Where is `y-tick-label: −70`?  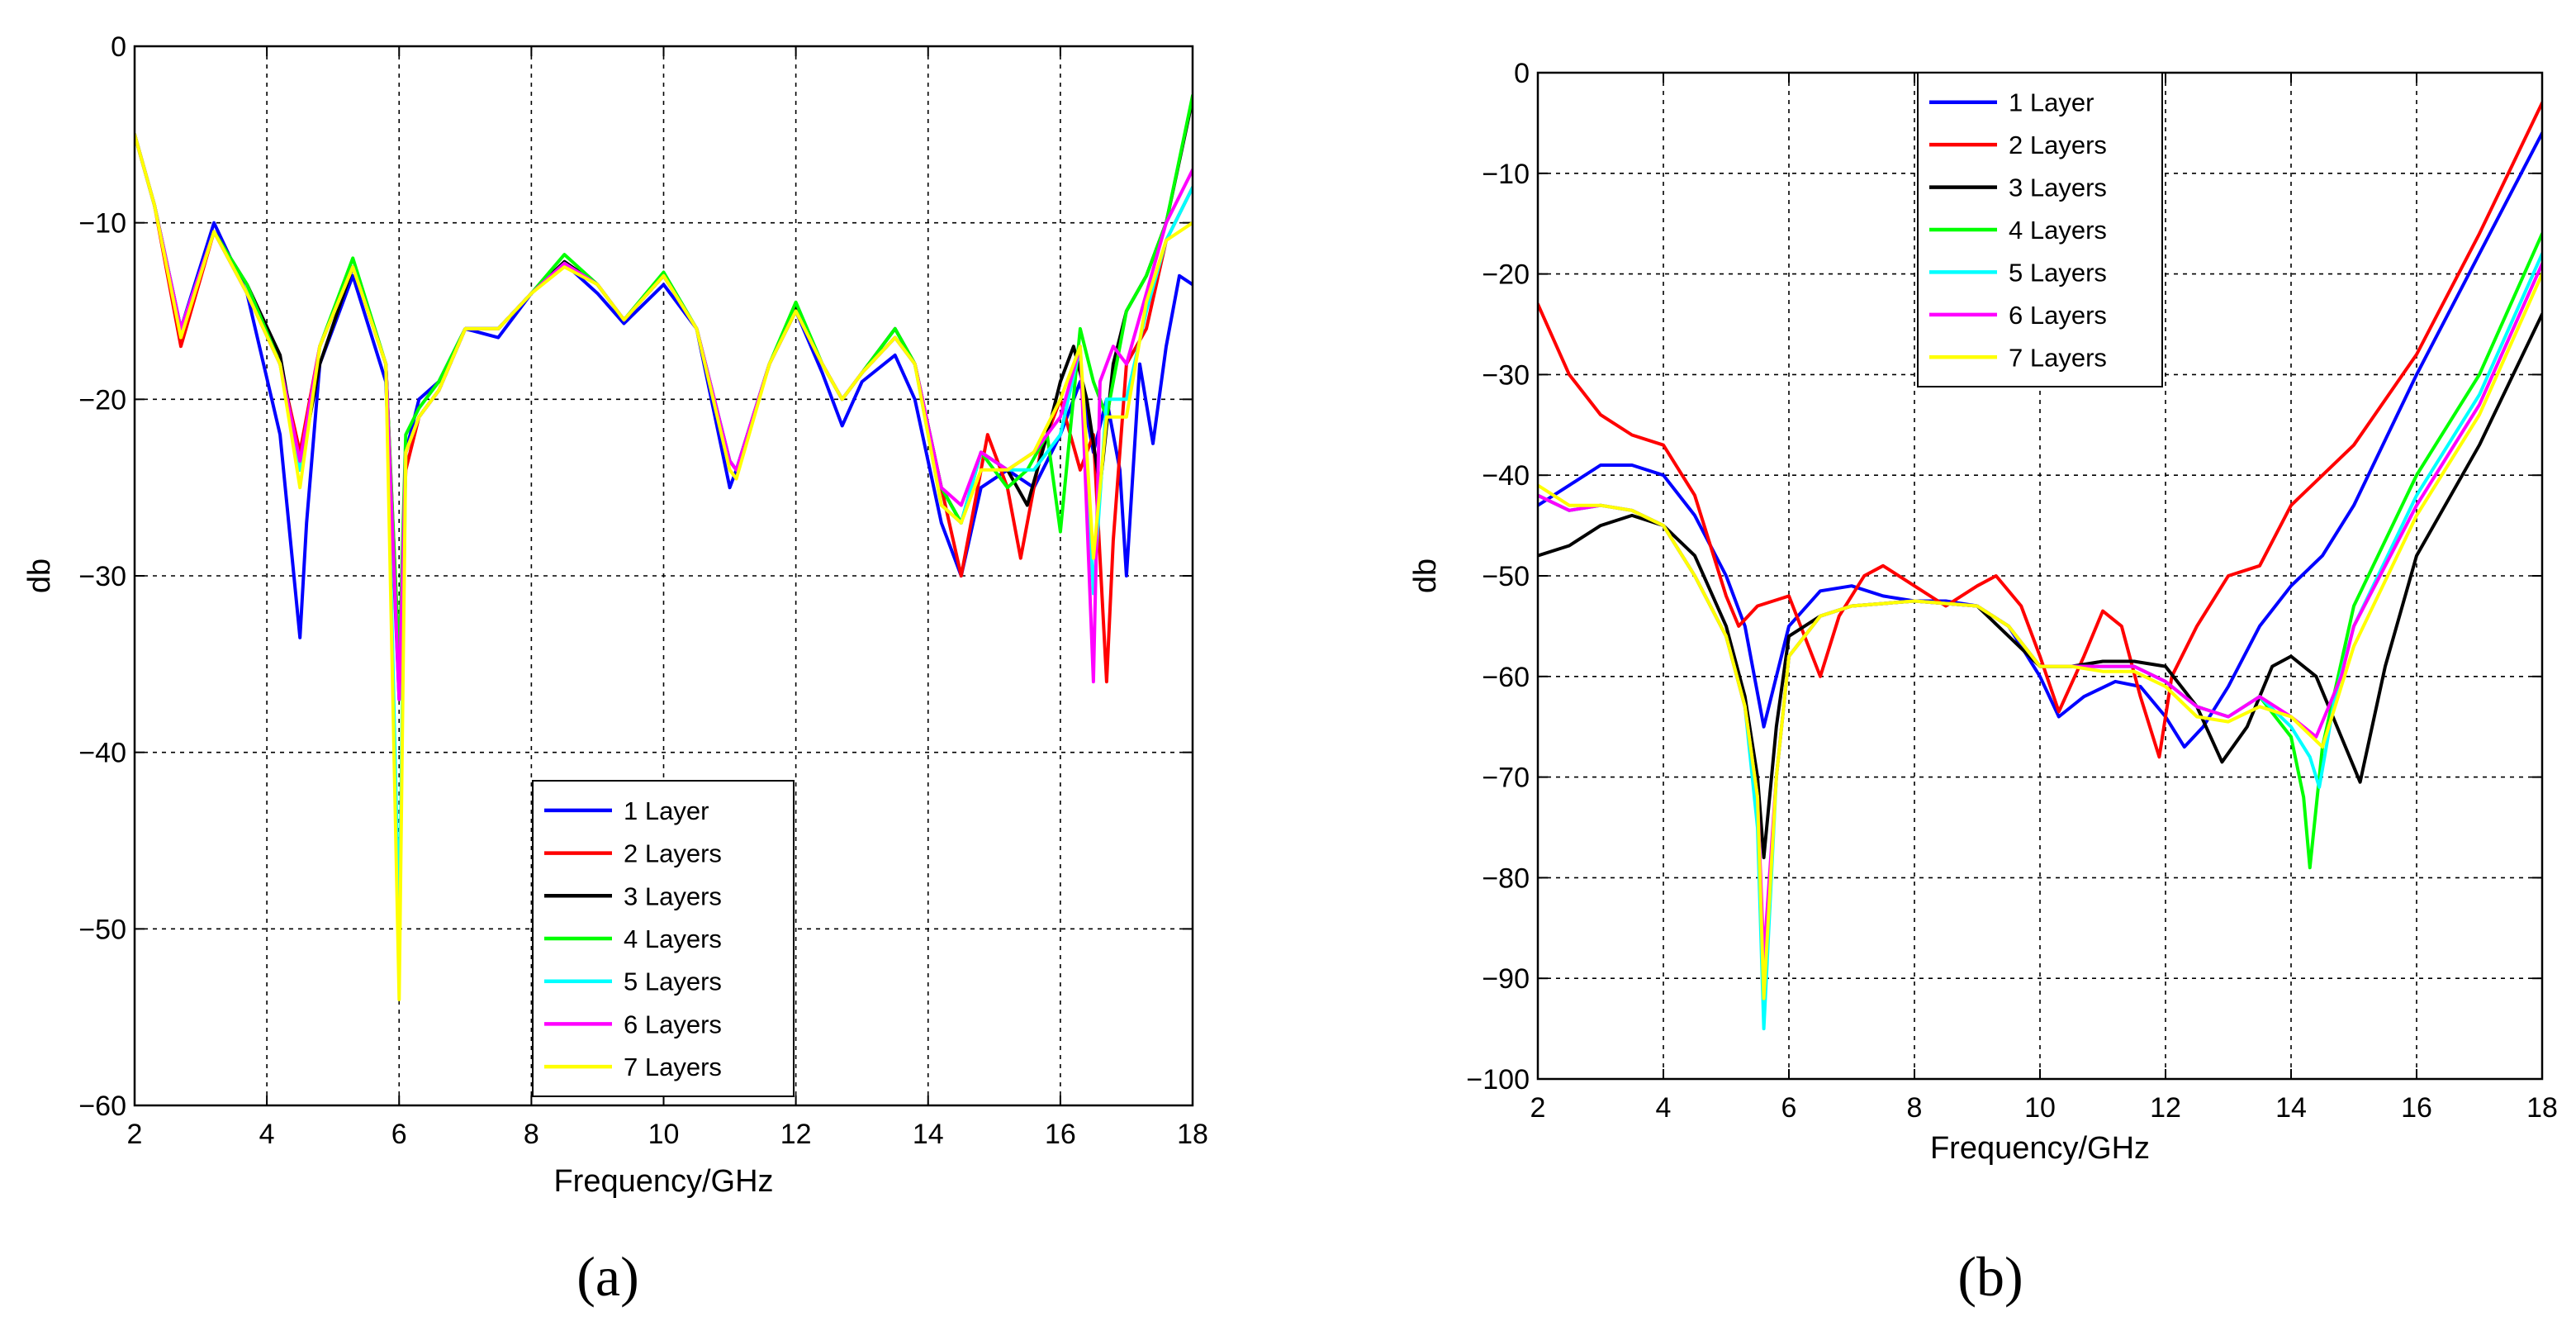 y-tick-label: −70 is located at coordinates (1506, 778).